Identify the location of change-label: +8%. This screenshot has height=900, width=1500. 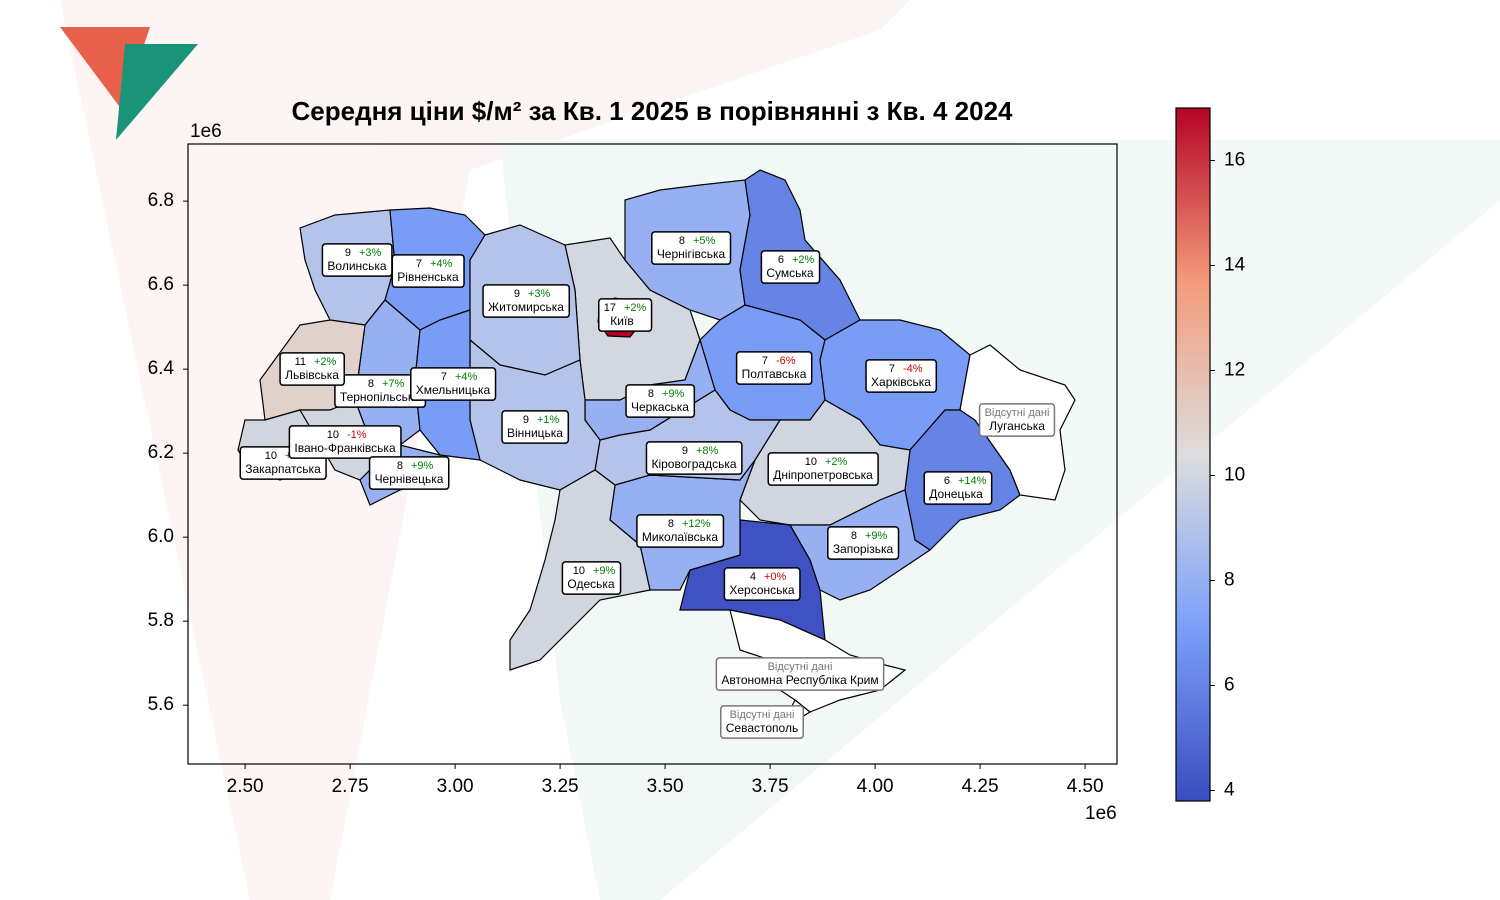
(707, 451).